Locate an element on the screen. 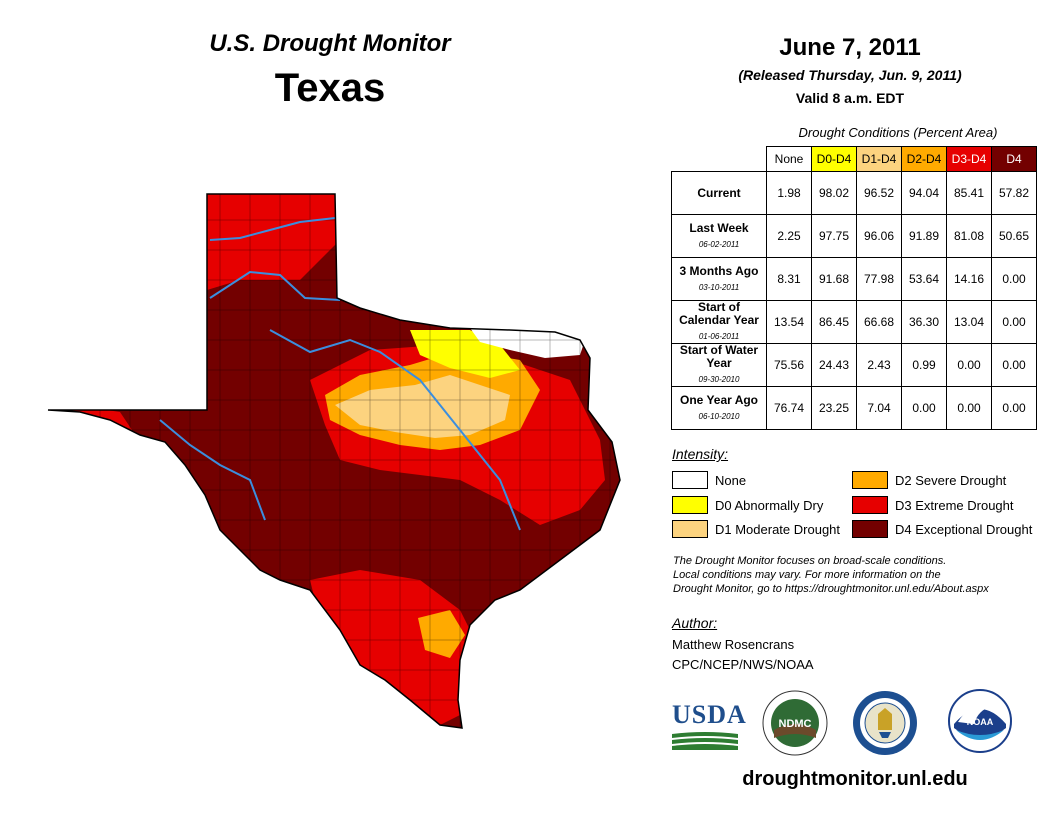 The image size is (1056, 816). table-cell: 91.68 is located at coordinates (834, 279).